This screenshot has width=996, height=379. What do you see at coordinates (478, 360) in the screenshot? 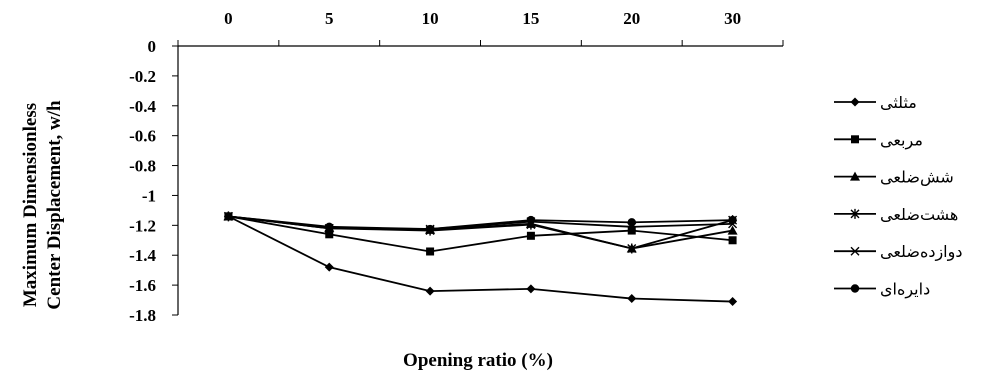
I see `x-axis-title: Opening ratio (%)` at bounding box center [478, 360].